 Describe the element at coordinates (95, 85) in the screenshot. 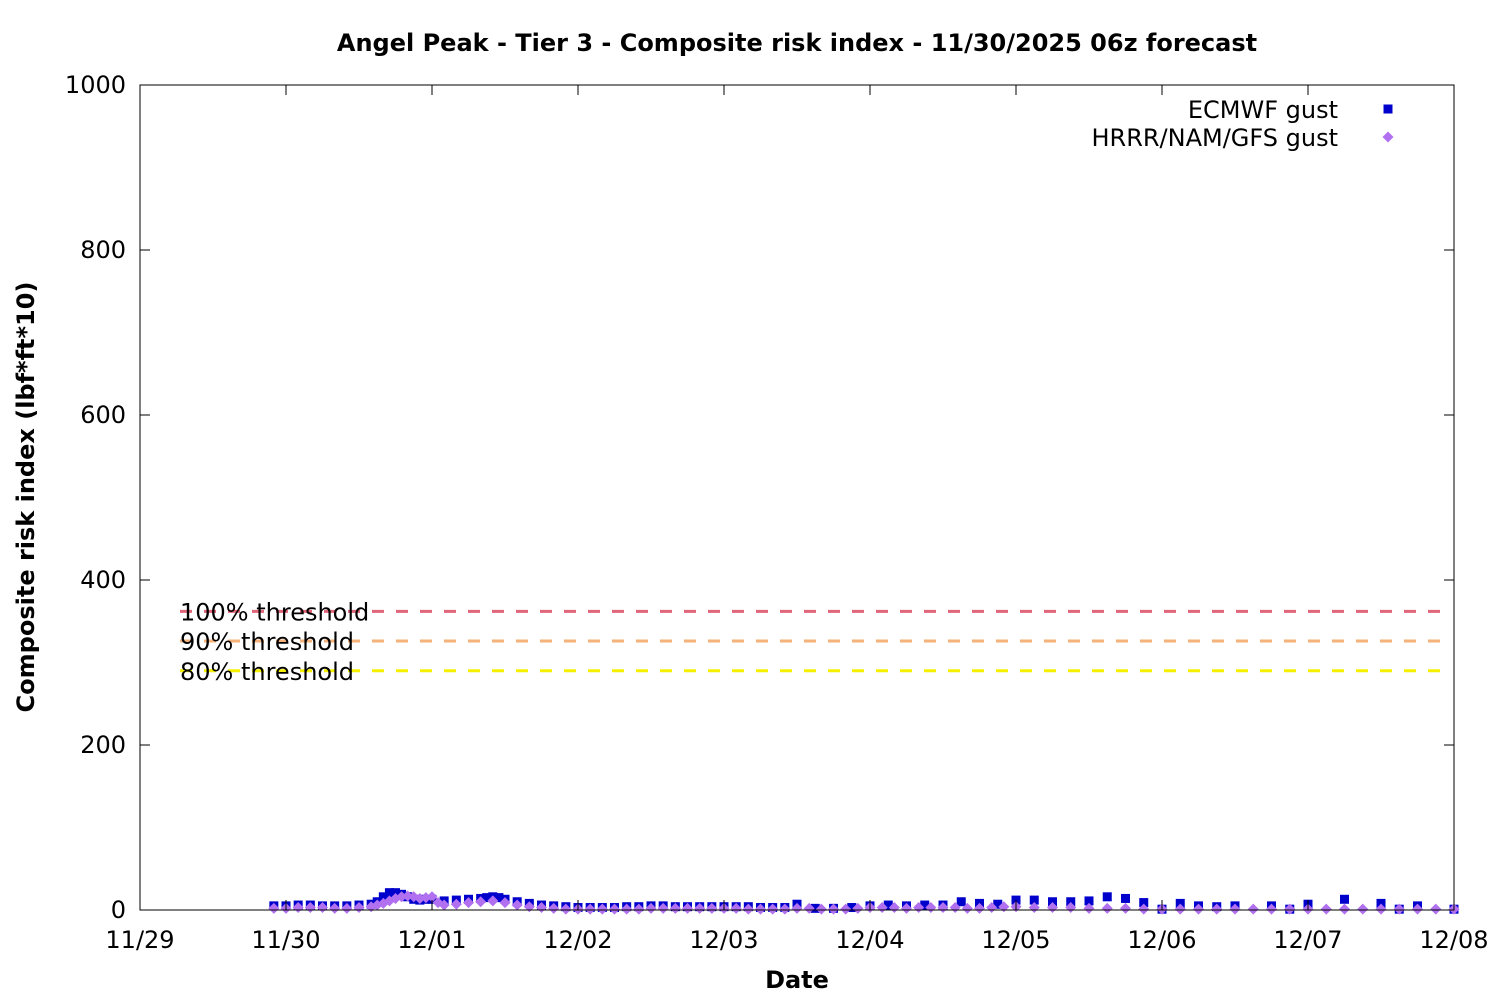

I see `y-tick-label: 1000` at that location.